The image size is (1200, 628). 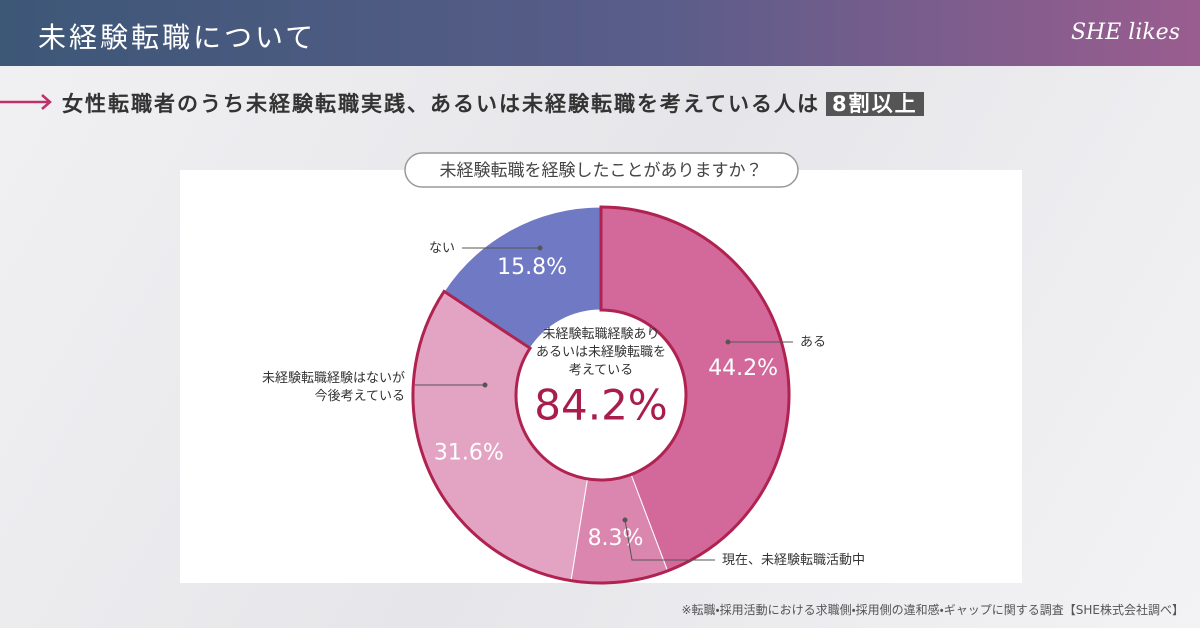 What do you see at coordinates (442, 248) in the screenshot?
I see `category-label: ない` at bounding box center [442, 248].